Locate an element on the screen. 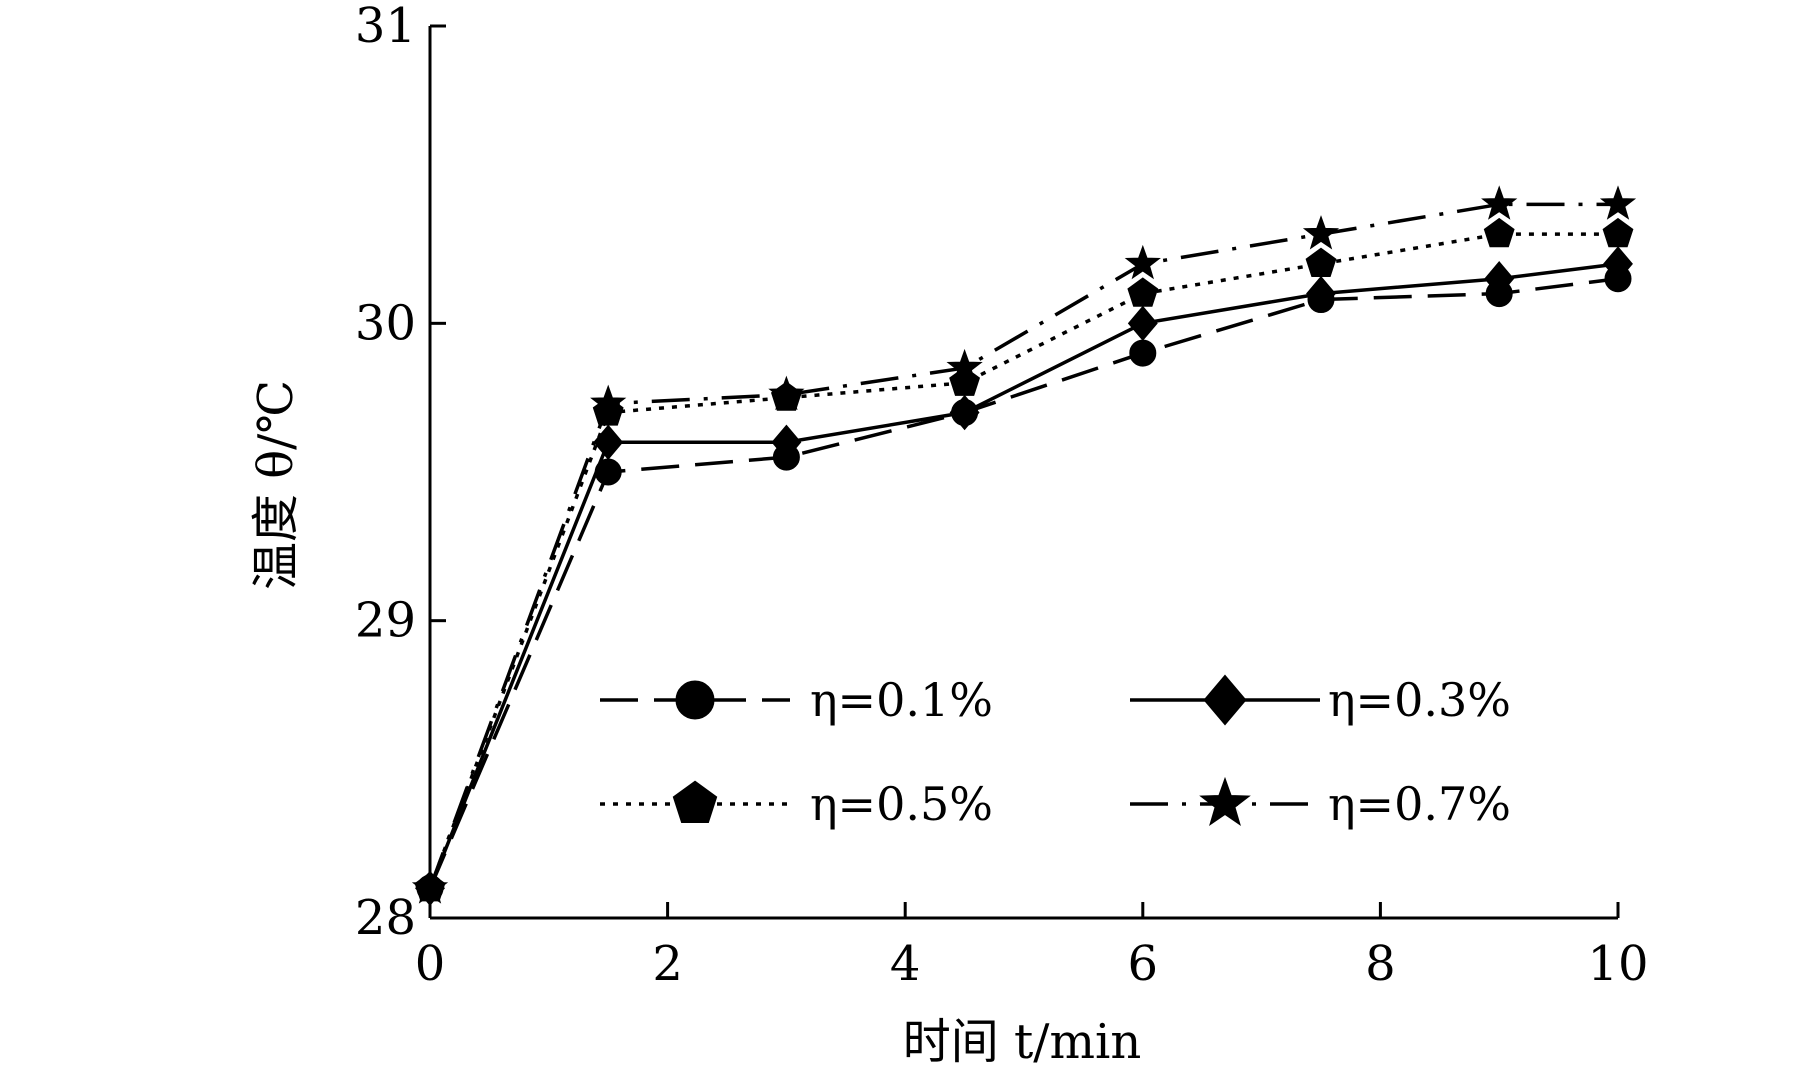 The image size is (1819, 1081). y-tick-label: 30 is located at coordinates (385, 323).